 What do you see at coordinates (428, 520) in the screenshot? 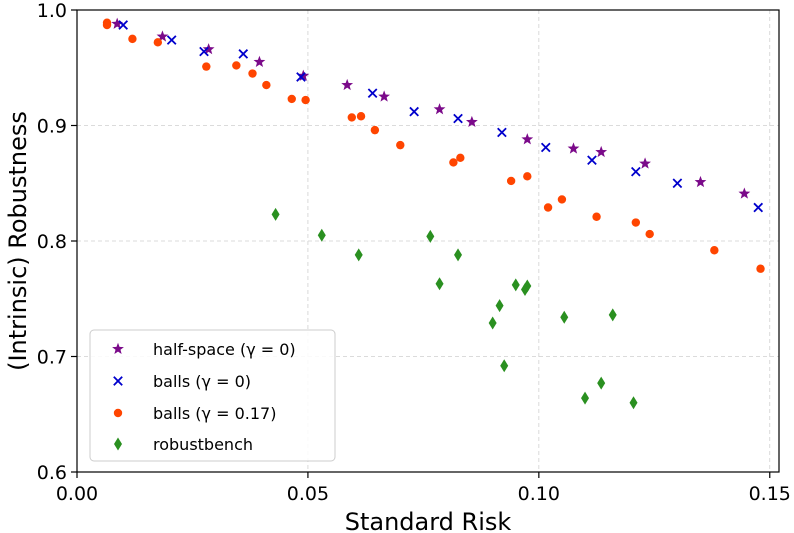
I see `x-axis-label: Standard Risk` at bounding box center [428, 520].